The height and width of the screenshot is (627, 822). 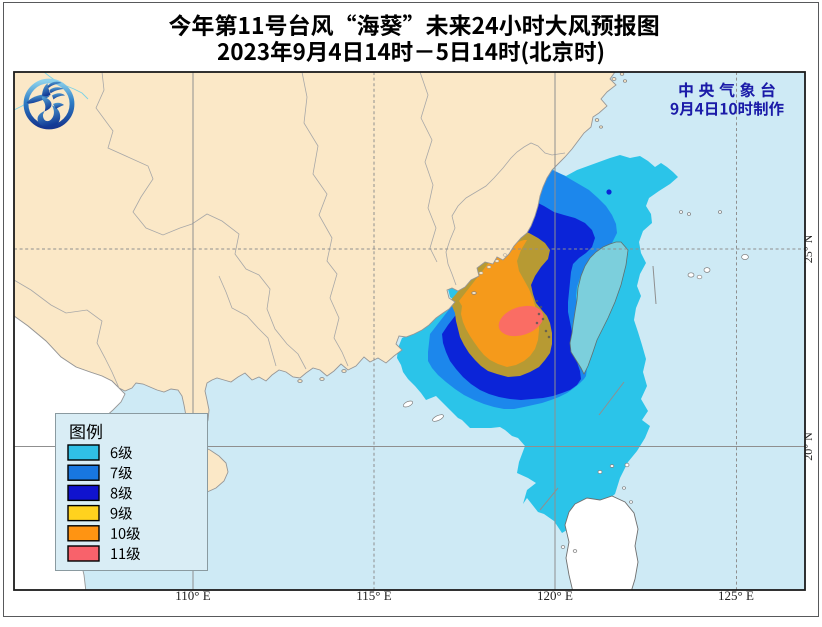 I want to click on svg-text: 120° E, so click(x=555, y=595).